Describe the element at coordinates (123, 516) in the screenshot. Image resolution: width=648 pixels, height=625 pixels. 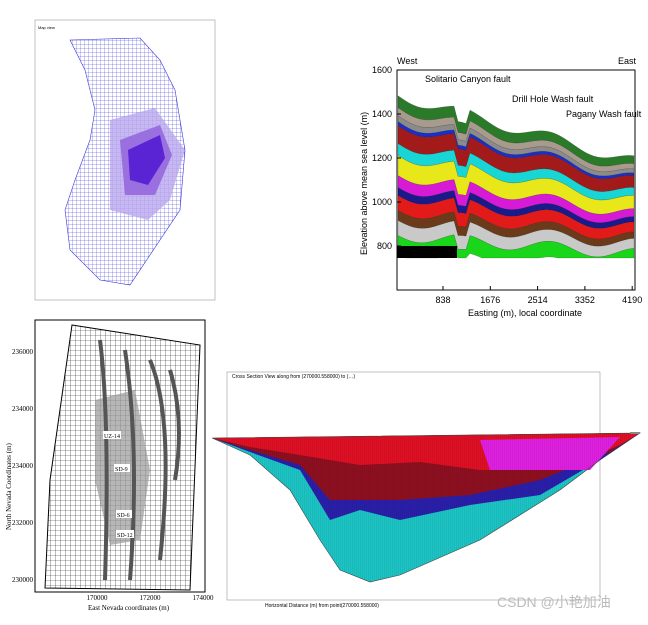
I see `well-label: SD-6` at that location.